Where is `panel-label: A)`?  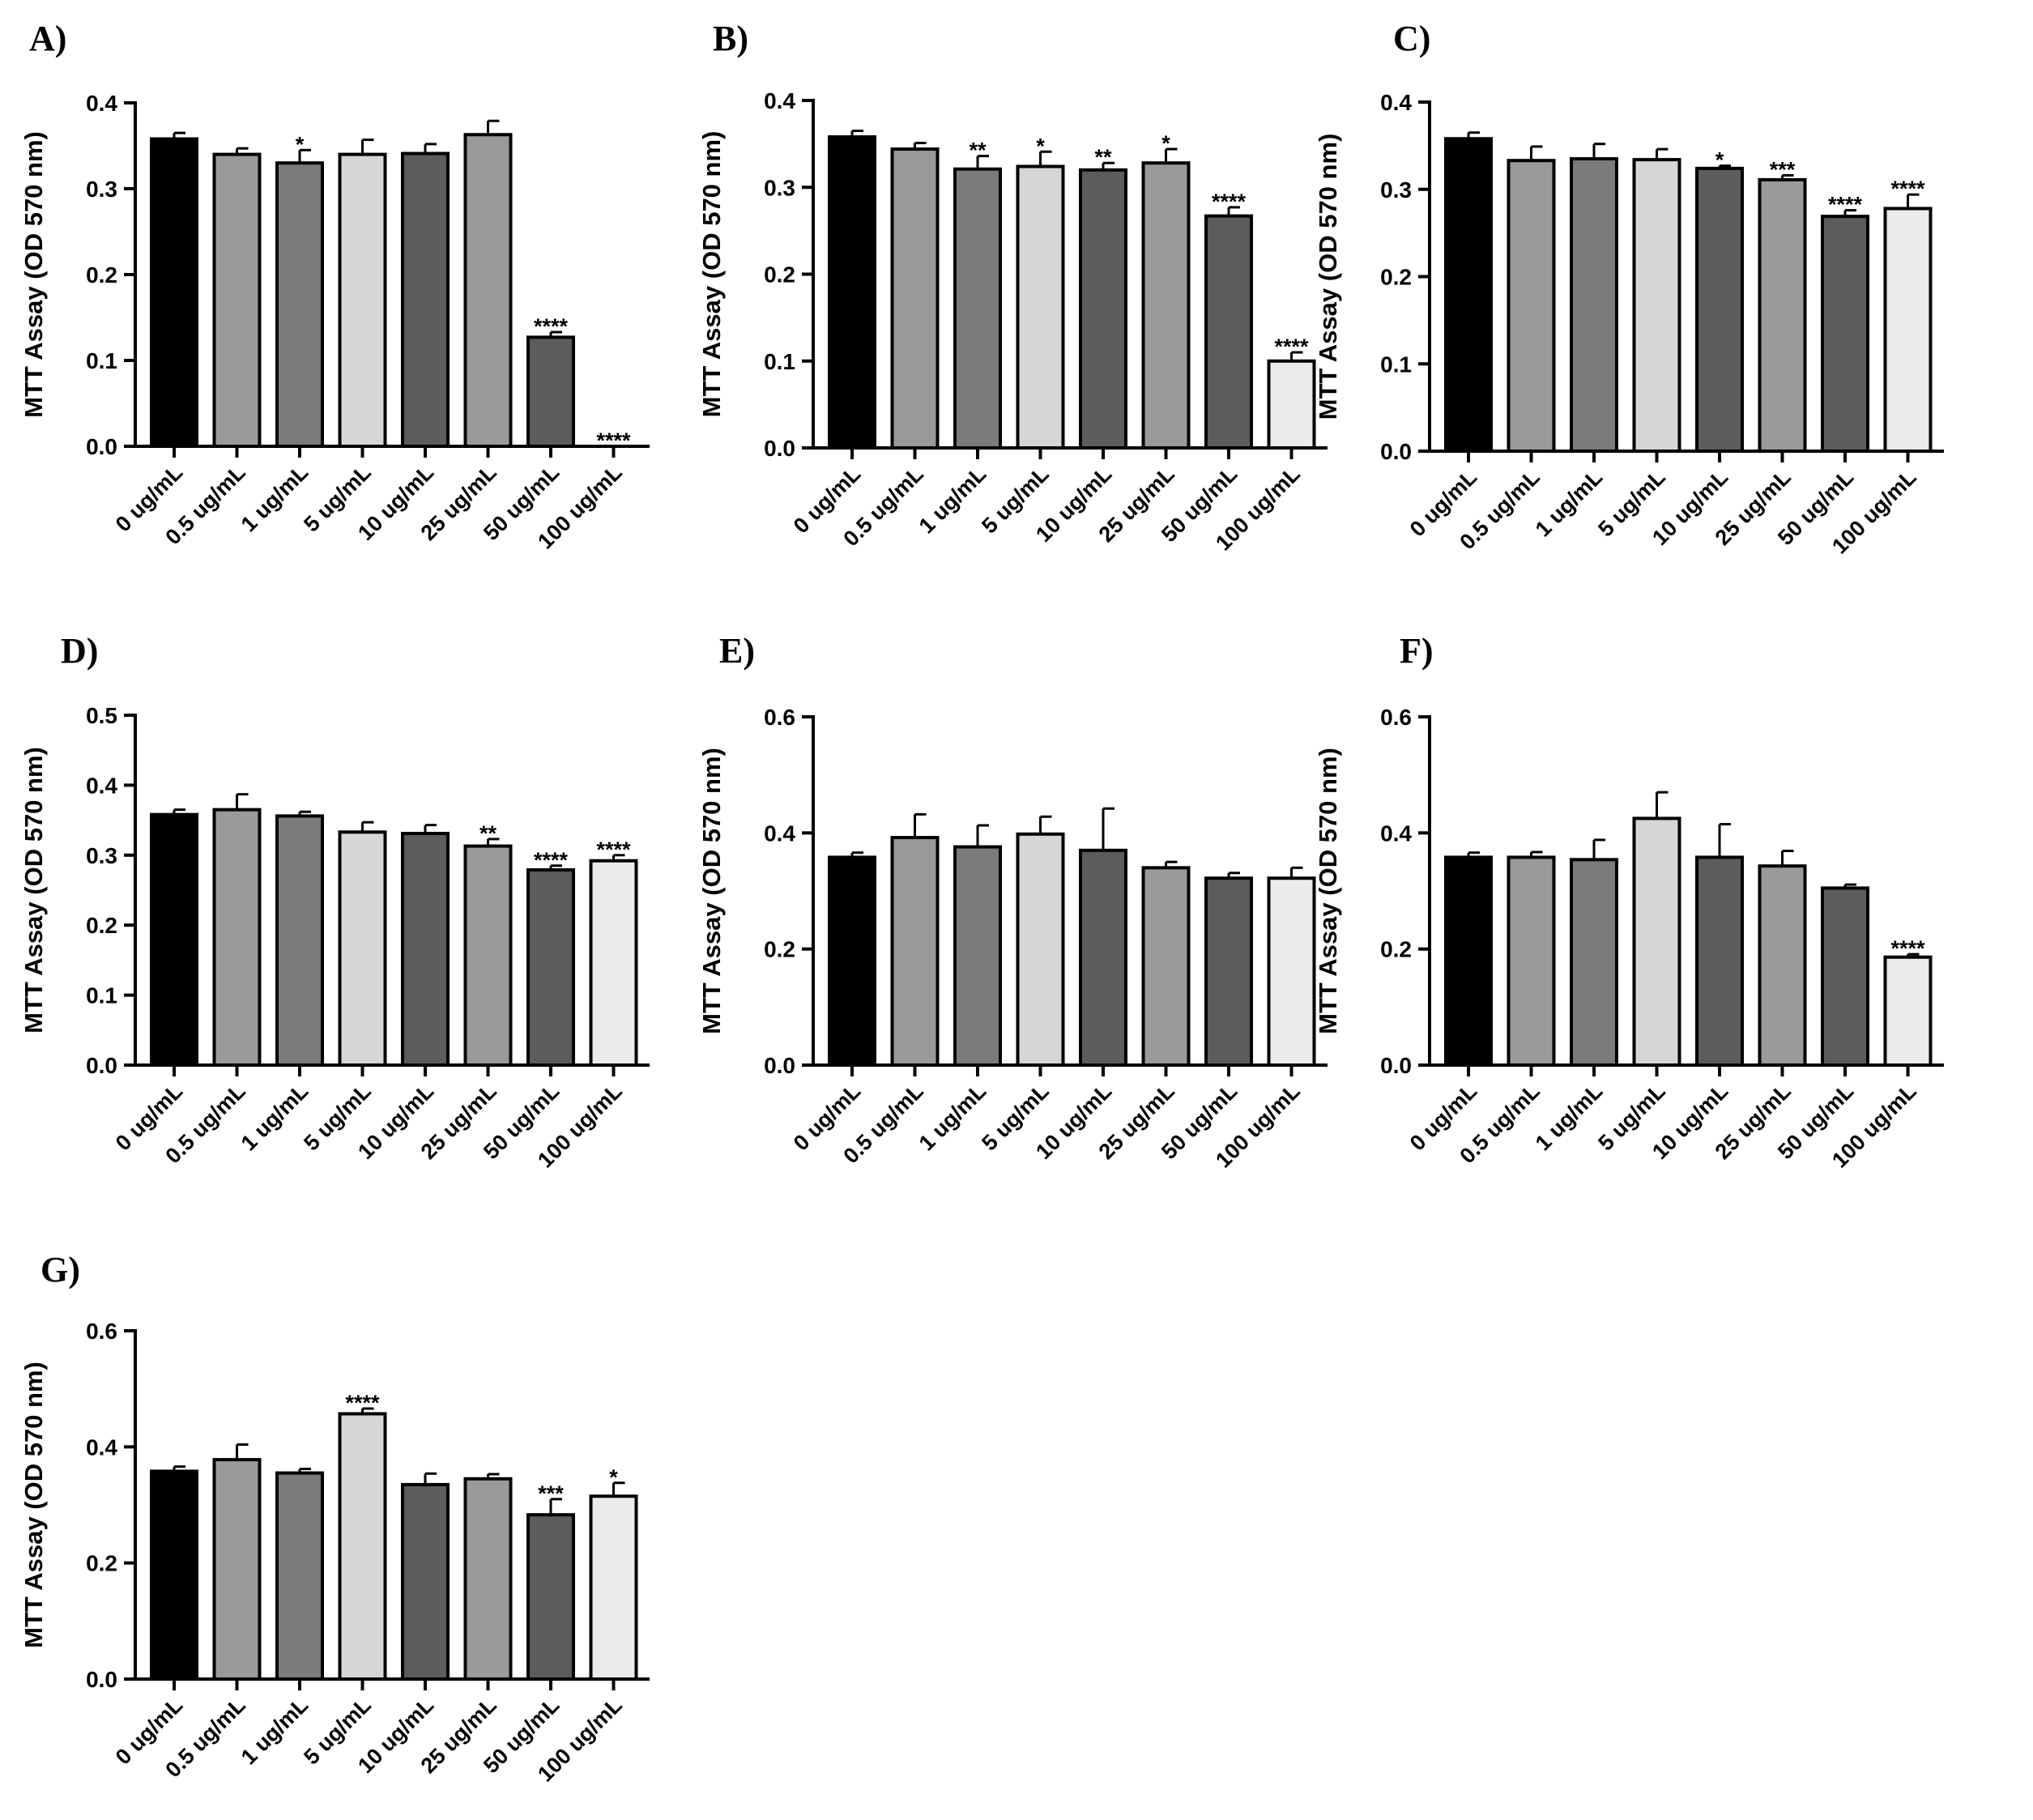
panel-label: A) is located at coordinates (47, 38).